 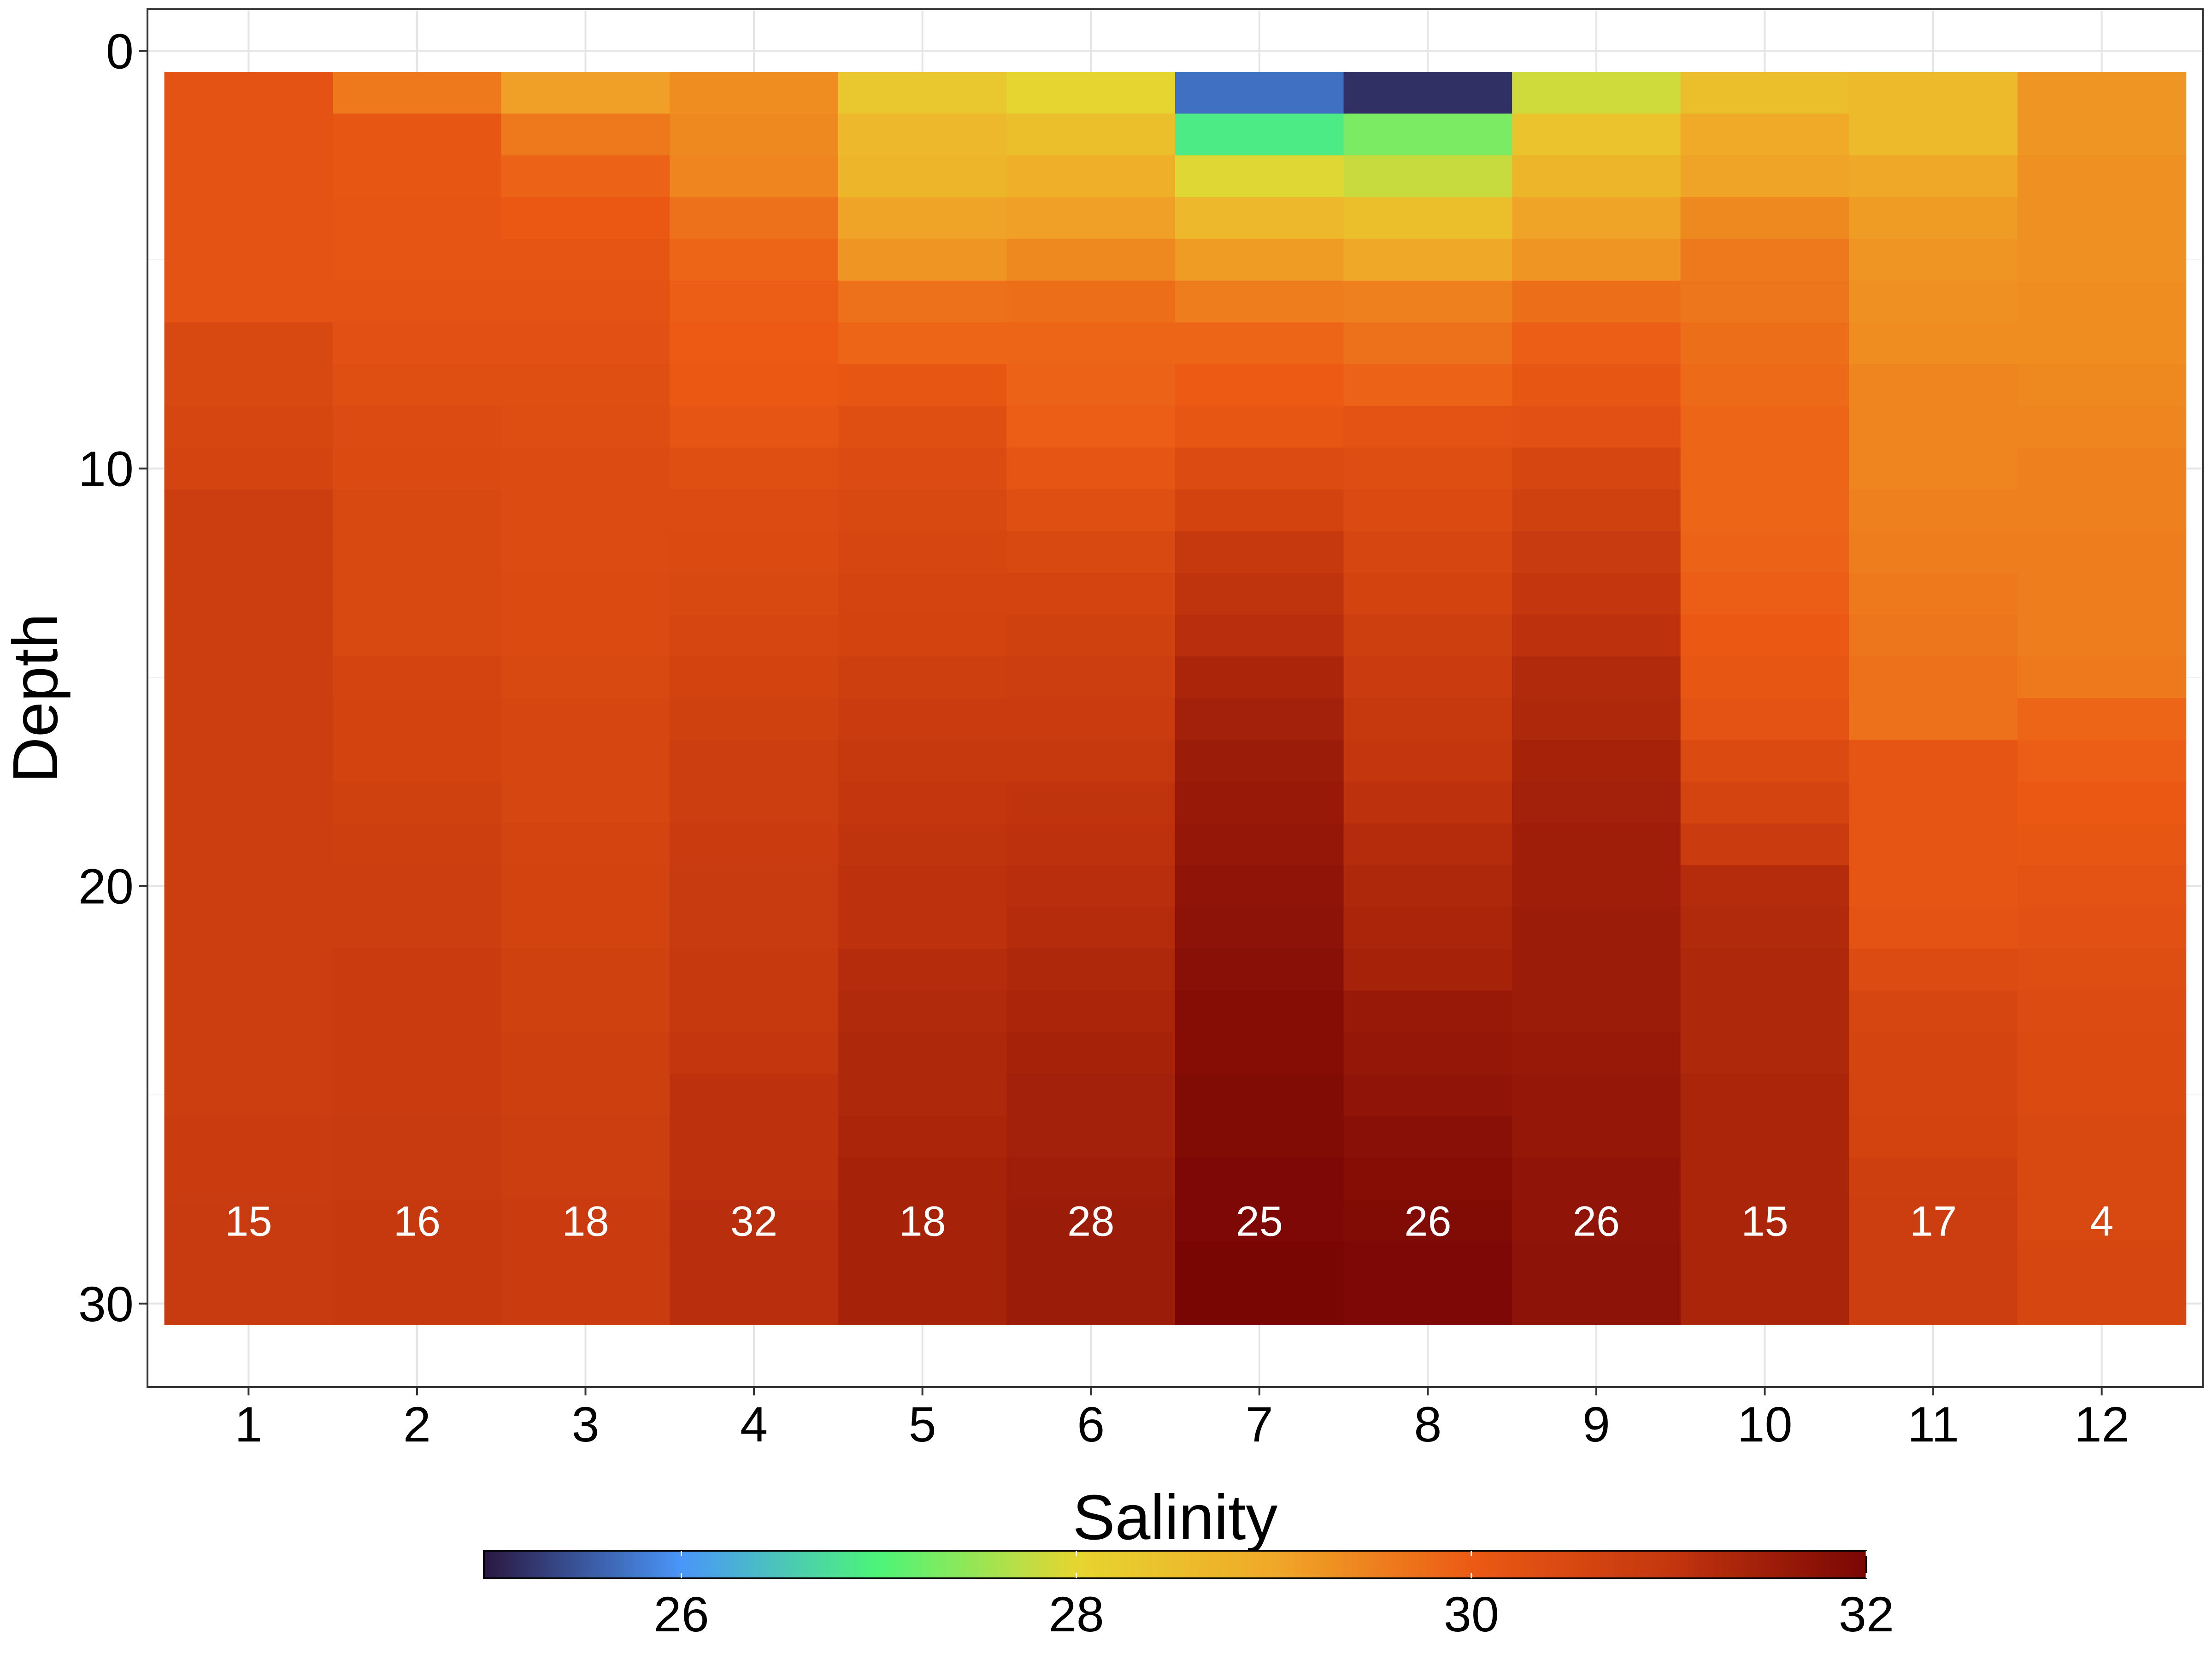 What do you see at coordinates (1427, 1424) in the screenshot?
I see `x-tick-label: 8` at bounding box center [1427, 1424].